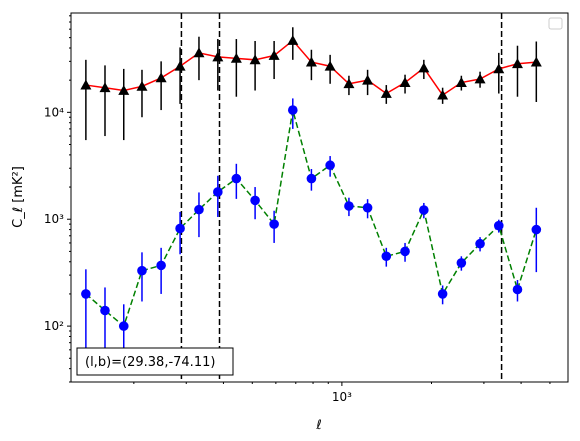 The width and height of the screenshot is (580, 441). I want to click on annotation-text: (l,b)=(29.38,-74.11), so click(150, 362).